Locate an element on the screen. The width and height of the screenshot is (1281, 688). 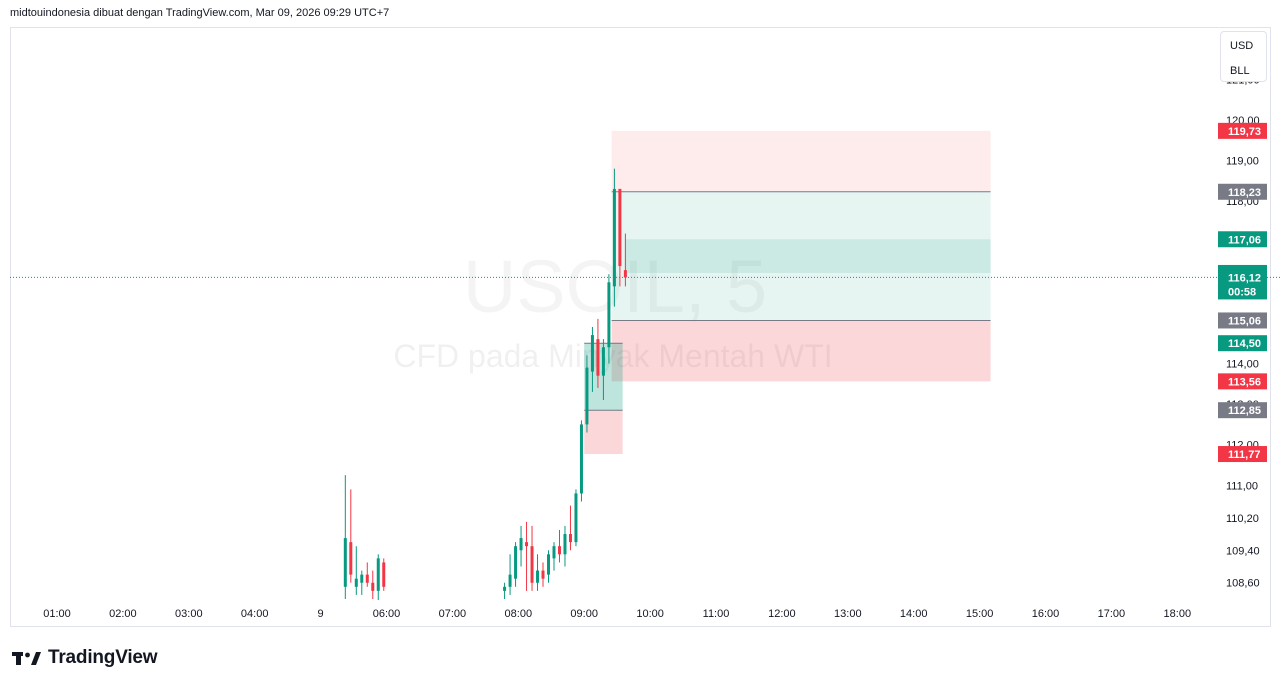
price-label-text: 111,77 is located at coordinates (1244, 455).